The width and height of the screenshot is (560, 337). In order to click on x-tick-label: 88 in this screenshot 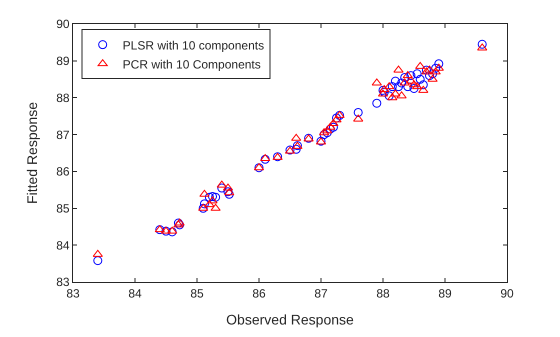, I will do `click(383, 293)`.